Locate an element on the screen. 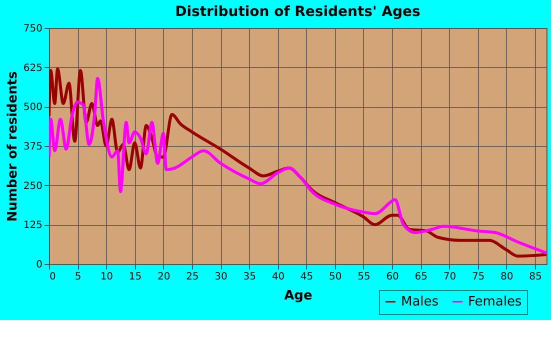  y-tick-label: 500 is located at coordinates (32, 108).